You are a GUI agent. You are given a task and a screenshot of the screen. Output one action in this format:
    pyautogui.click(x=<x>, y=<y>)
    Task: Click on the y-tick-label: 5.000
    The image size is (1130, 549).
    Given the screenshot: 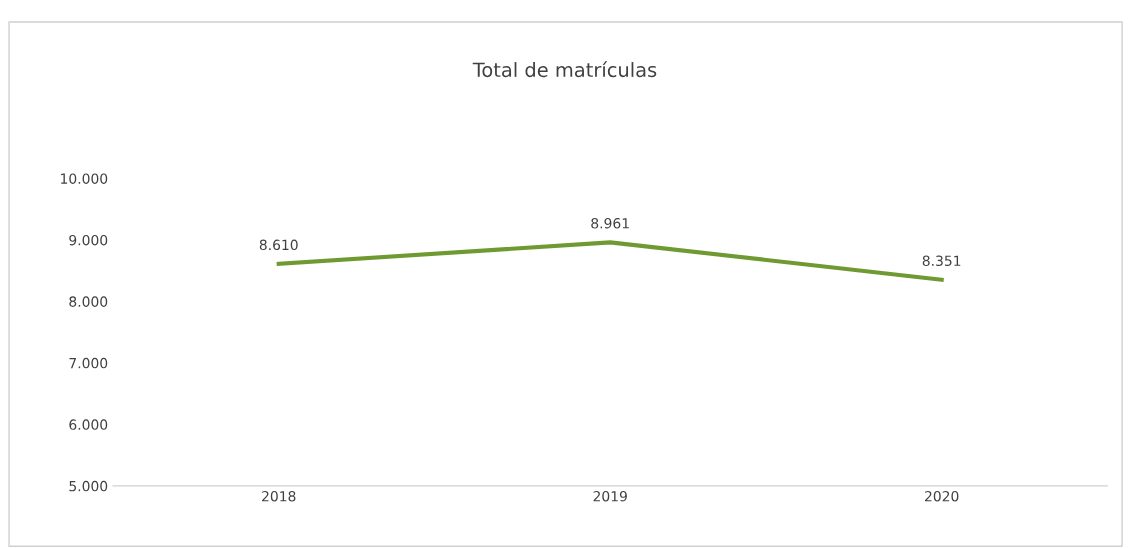 What is the action you would take?
    pyautogui.click(x=88, y=486)
    